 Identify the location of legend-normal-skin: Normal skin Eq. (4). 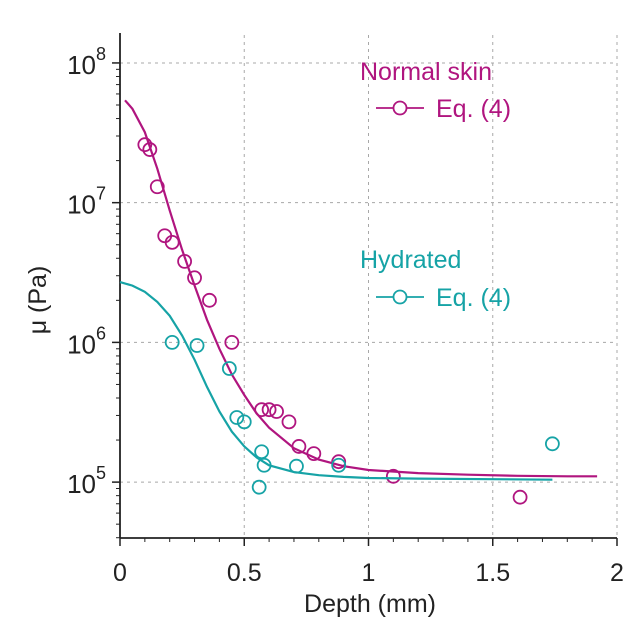
(435, 90).